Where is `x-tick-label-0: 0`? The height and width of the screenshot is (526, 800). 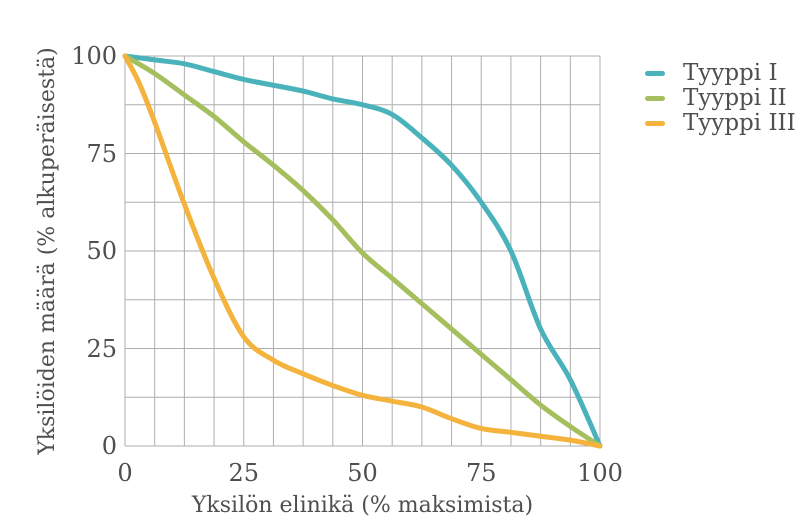
x-tick-label-0: 0 is located at coordinates (125, 473).